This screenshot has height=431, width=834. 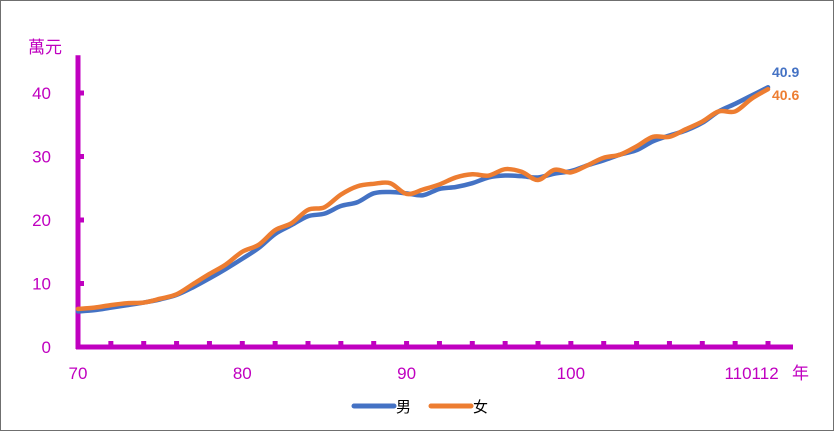 What do you see at coordinates (45, 47) in the screenshot?
I see `y-axis-unit-label: 萬元` at bounding box center [45, 47].